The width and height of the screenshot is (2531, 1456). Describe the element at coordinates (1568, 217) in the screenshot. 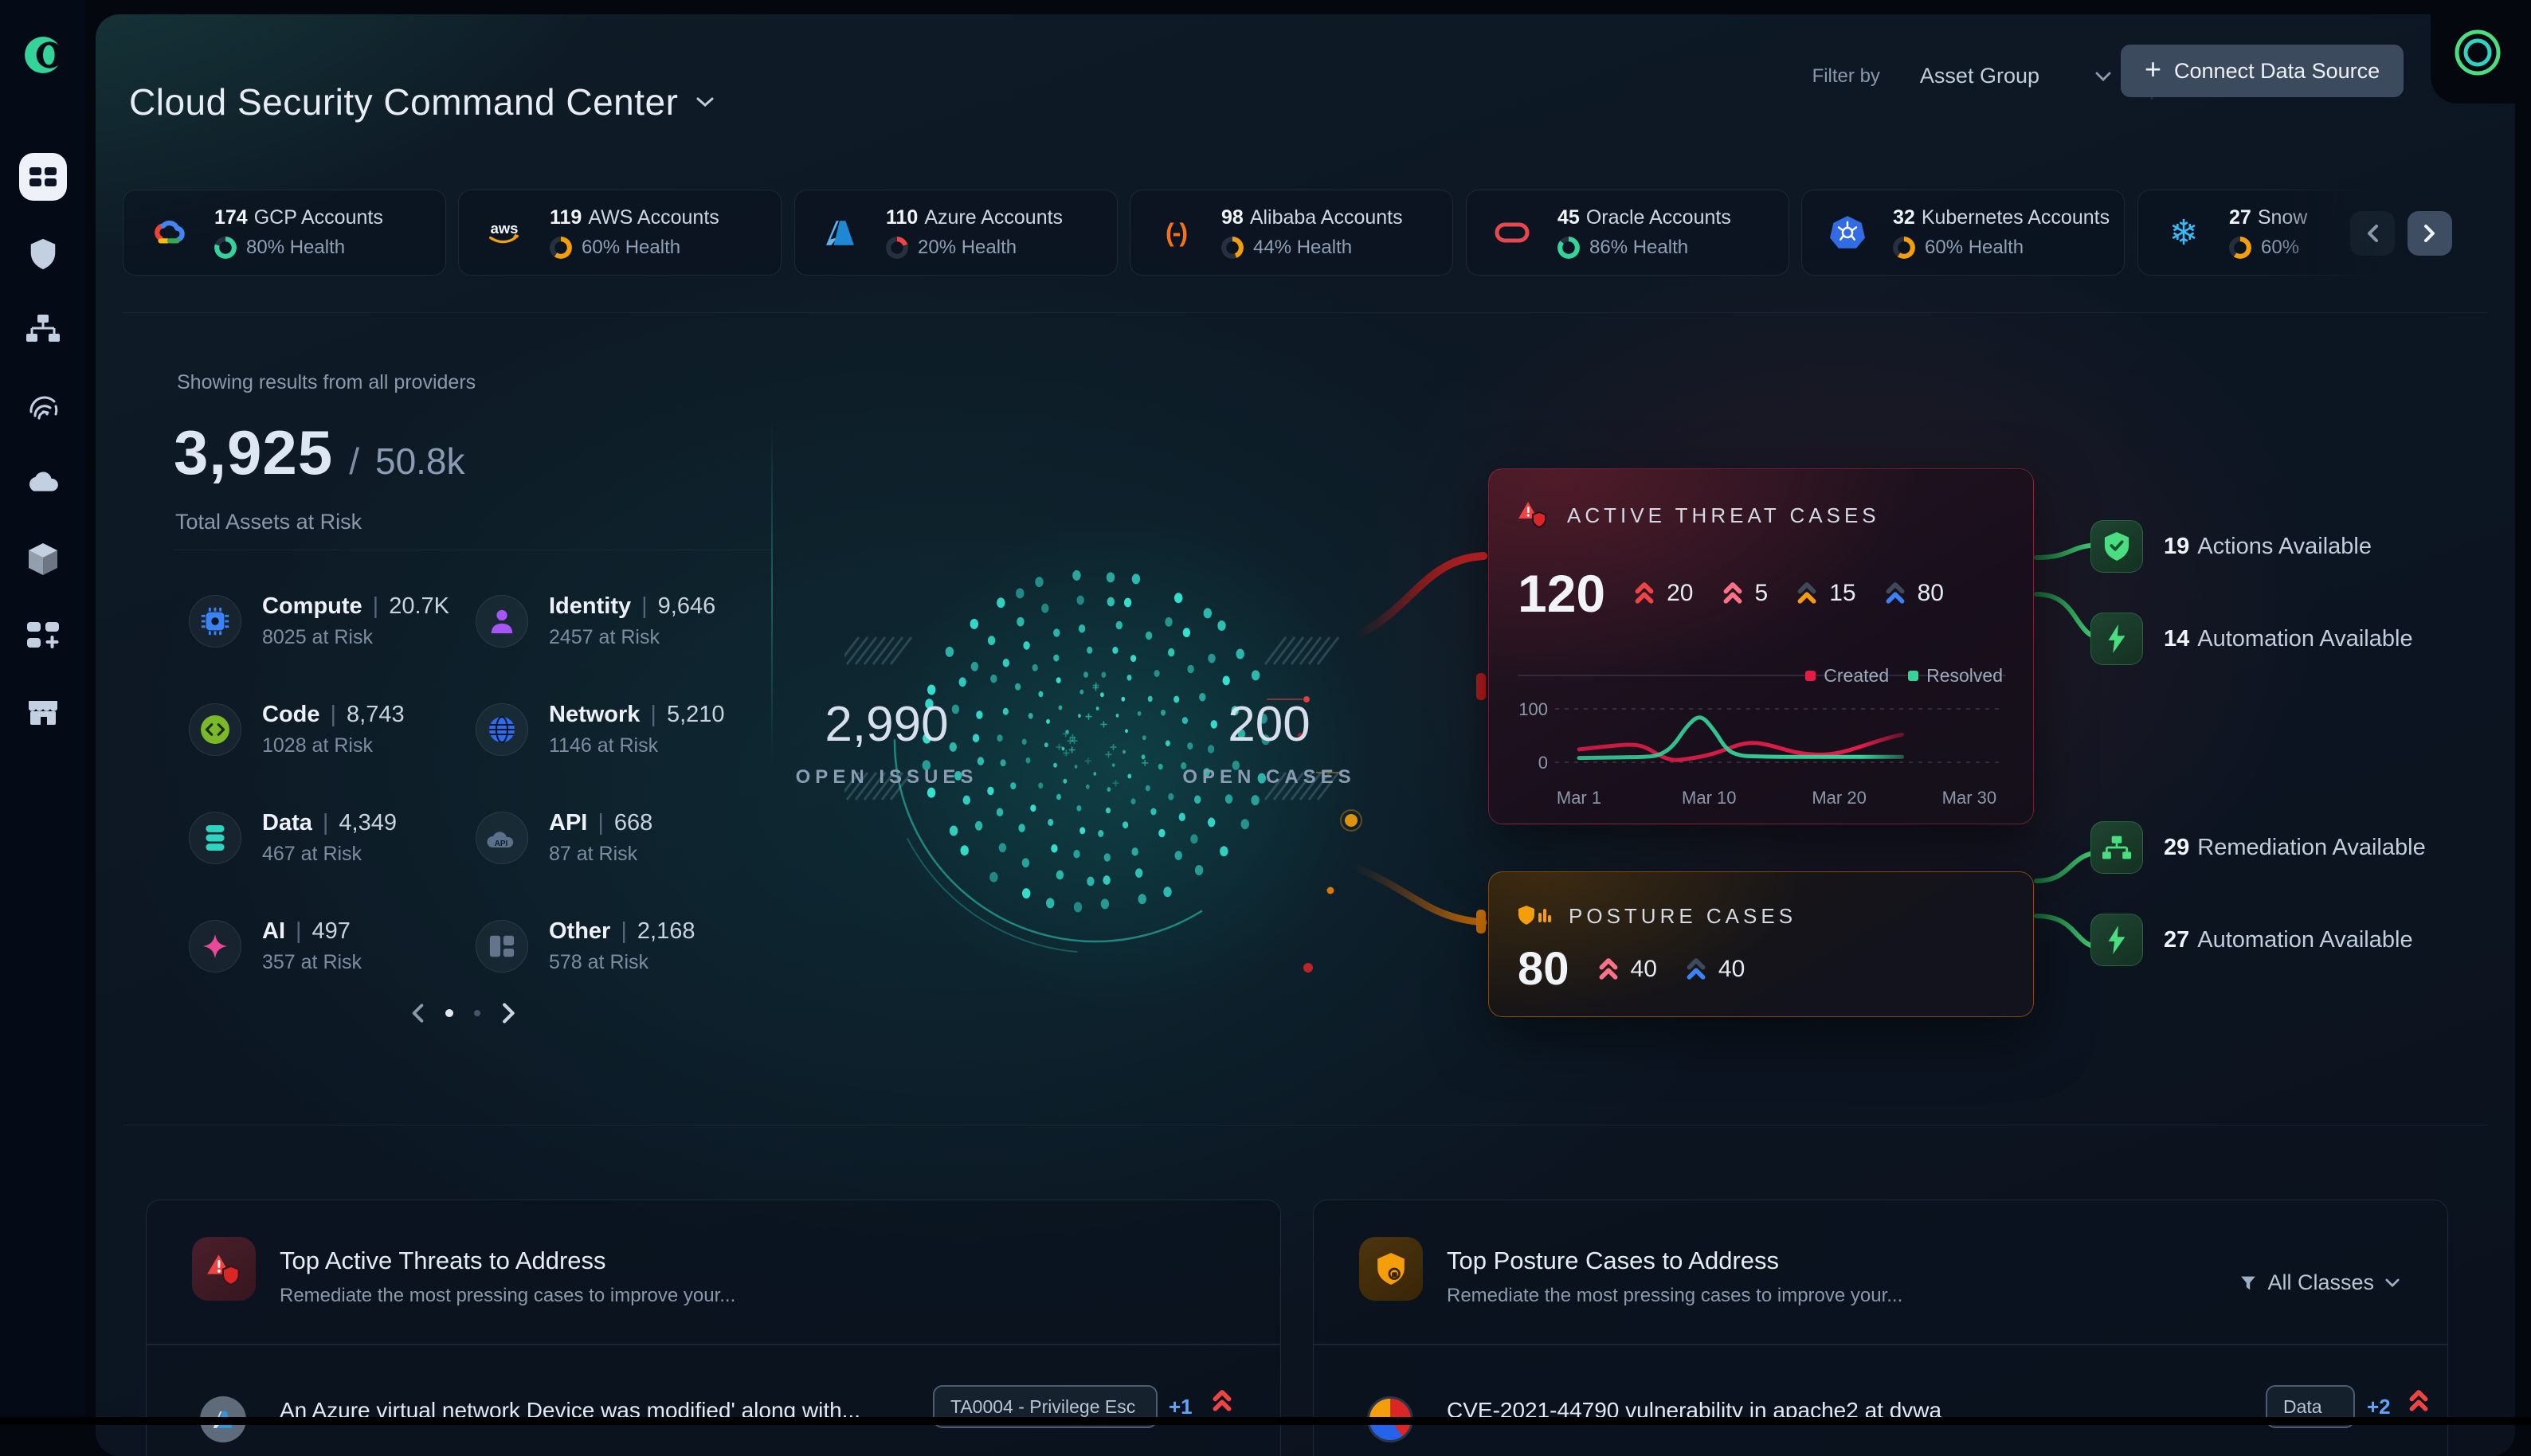

I see `provider-count: 45` at that location.